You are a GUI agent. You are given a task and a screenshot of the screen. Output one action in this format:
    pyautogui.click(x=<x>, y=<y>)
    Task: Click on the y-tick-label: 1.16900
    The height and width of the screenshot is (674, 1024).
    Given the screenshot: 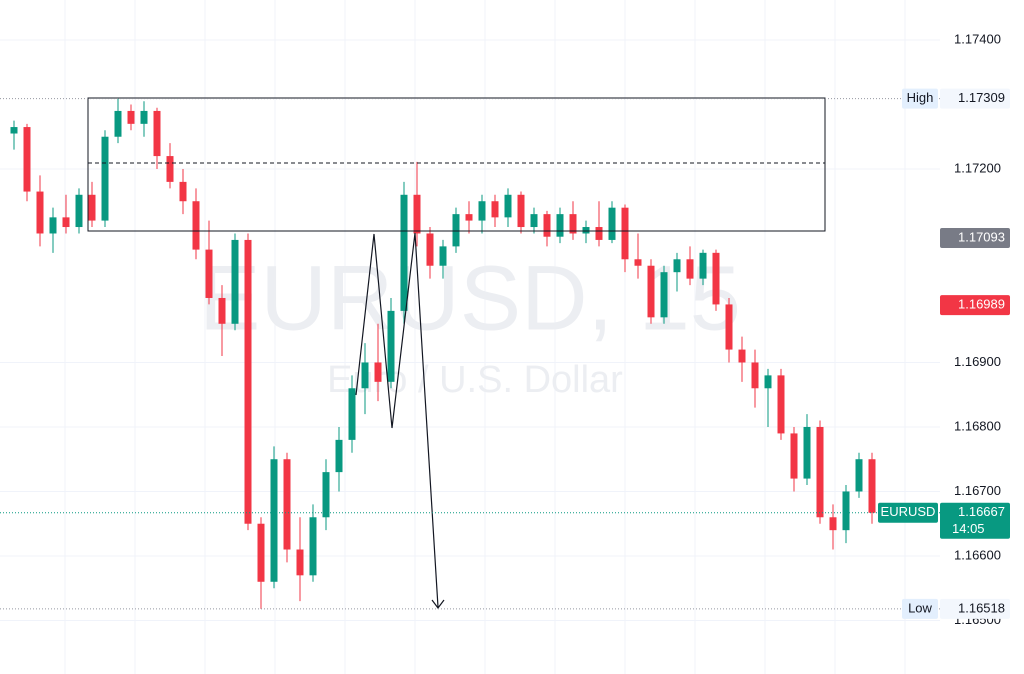 What is the action you would take?
    pyautogui.click(x=977, y=361)
    